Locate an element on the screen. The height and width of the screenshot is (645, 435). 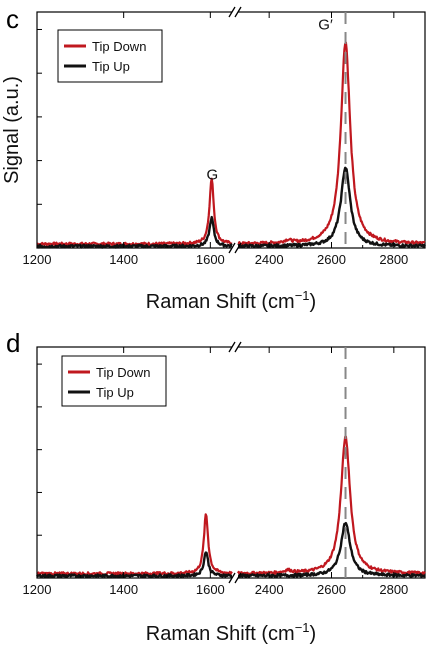
peak-label: G is located at coordinates (212, 175).